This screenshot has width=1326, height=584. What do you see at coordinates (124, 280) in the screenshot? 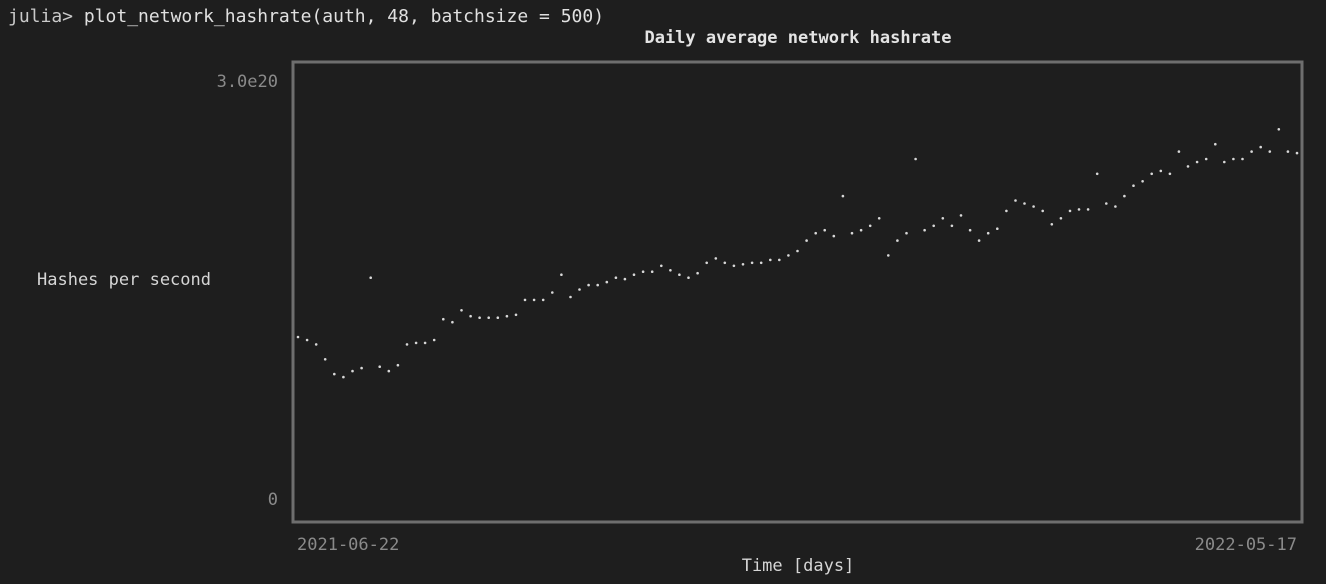
I see `y-axis-label: Hashes per second` at bounding box center [124, 280].